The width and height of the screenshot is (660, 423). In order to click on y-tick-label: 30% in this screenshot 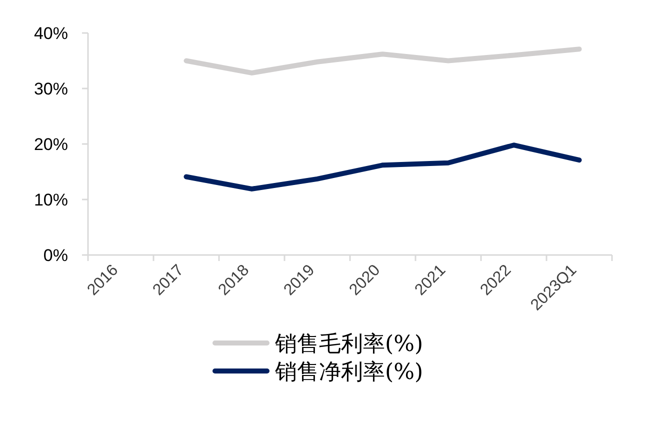, I will do `click(51, 89)`.